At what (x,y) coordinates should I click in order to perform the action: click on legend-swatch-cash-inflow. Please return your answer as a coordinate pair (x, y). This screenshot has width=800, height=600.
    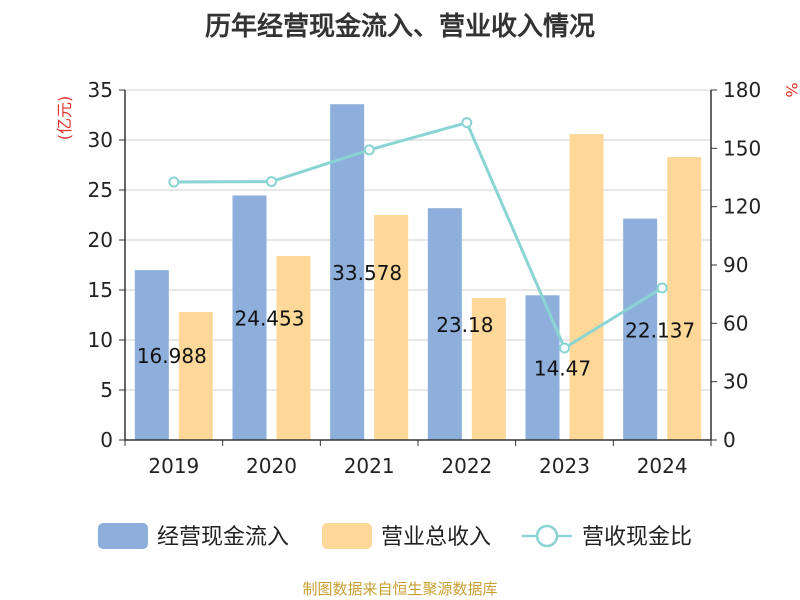
    Looking at the image, I should click on (123, 536).